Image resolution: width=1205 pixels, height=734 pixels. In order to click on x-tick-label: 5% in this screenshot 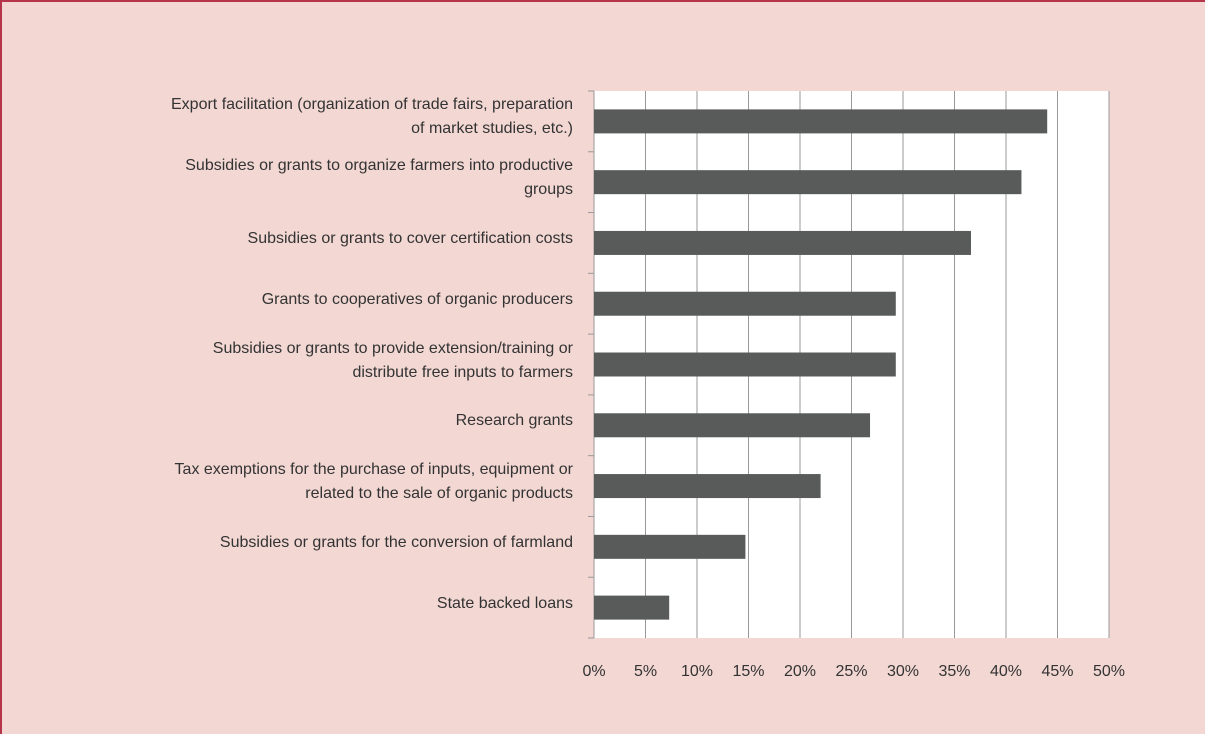, I will do `click(645, 671)`.